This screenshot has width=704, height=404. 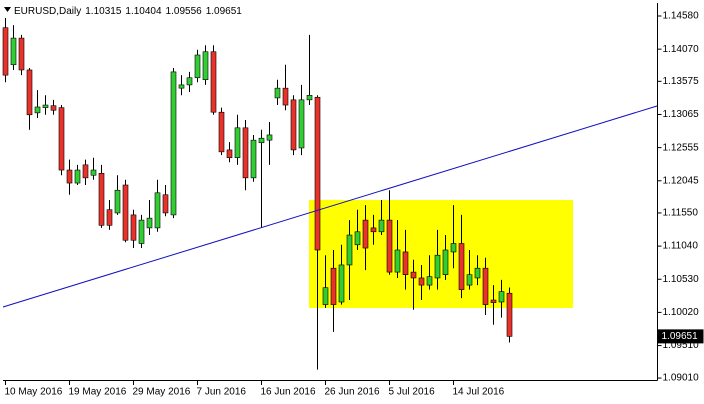 What do you see at coordinates (479, 392) in the screenshot?
I see `x-tick-label: 14 Jul 2016` at bounding box center [479, 392].